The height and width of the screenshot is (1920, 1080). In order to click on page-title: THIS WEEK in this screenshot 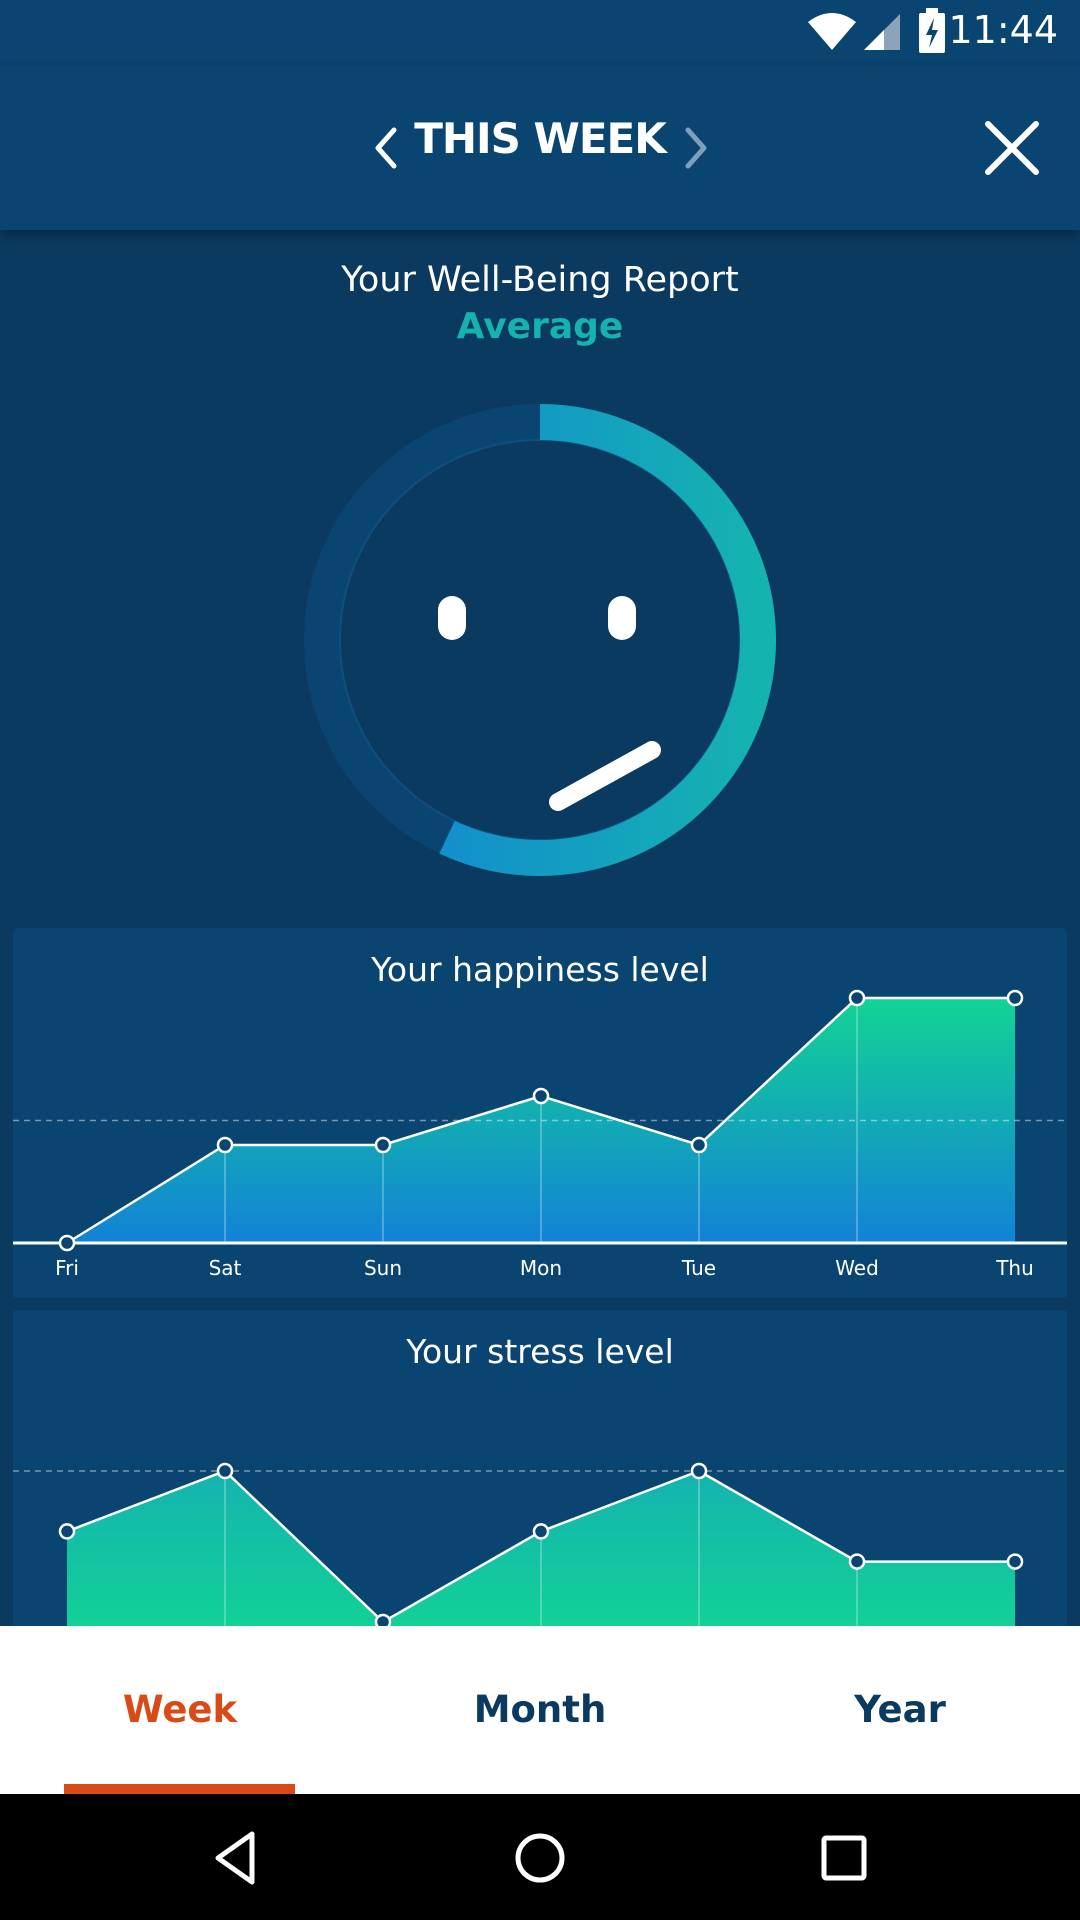, I will do `click(540, 138)`.